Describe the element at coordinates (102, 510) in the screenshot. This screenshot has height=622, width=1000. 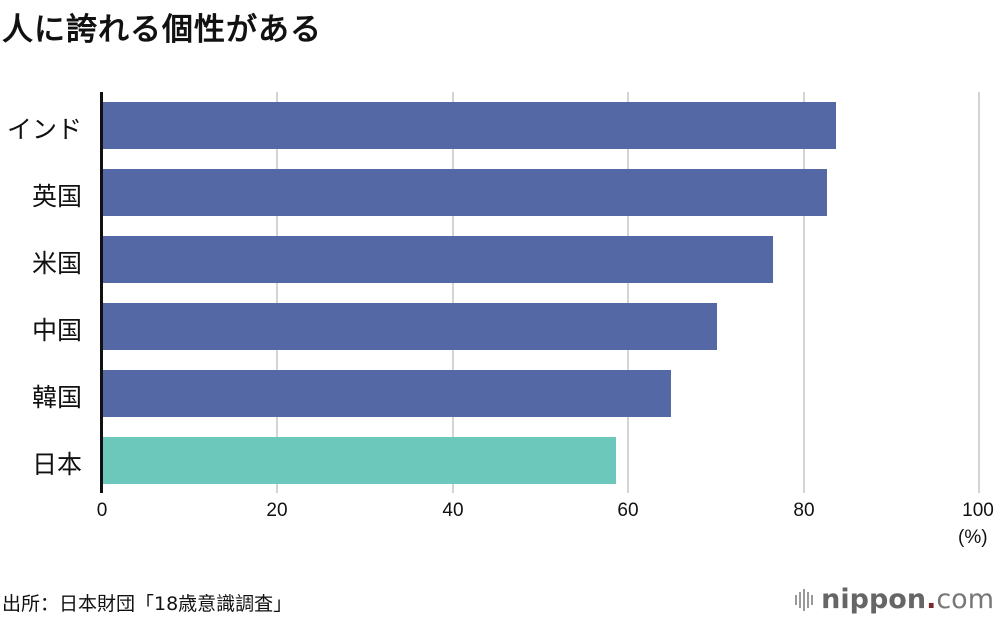
I see `x-tick-0: 0` at that location.